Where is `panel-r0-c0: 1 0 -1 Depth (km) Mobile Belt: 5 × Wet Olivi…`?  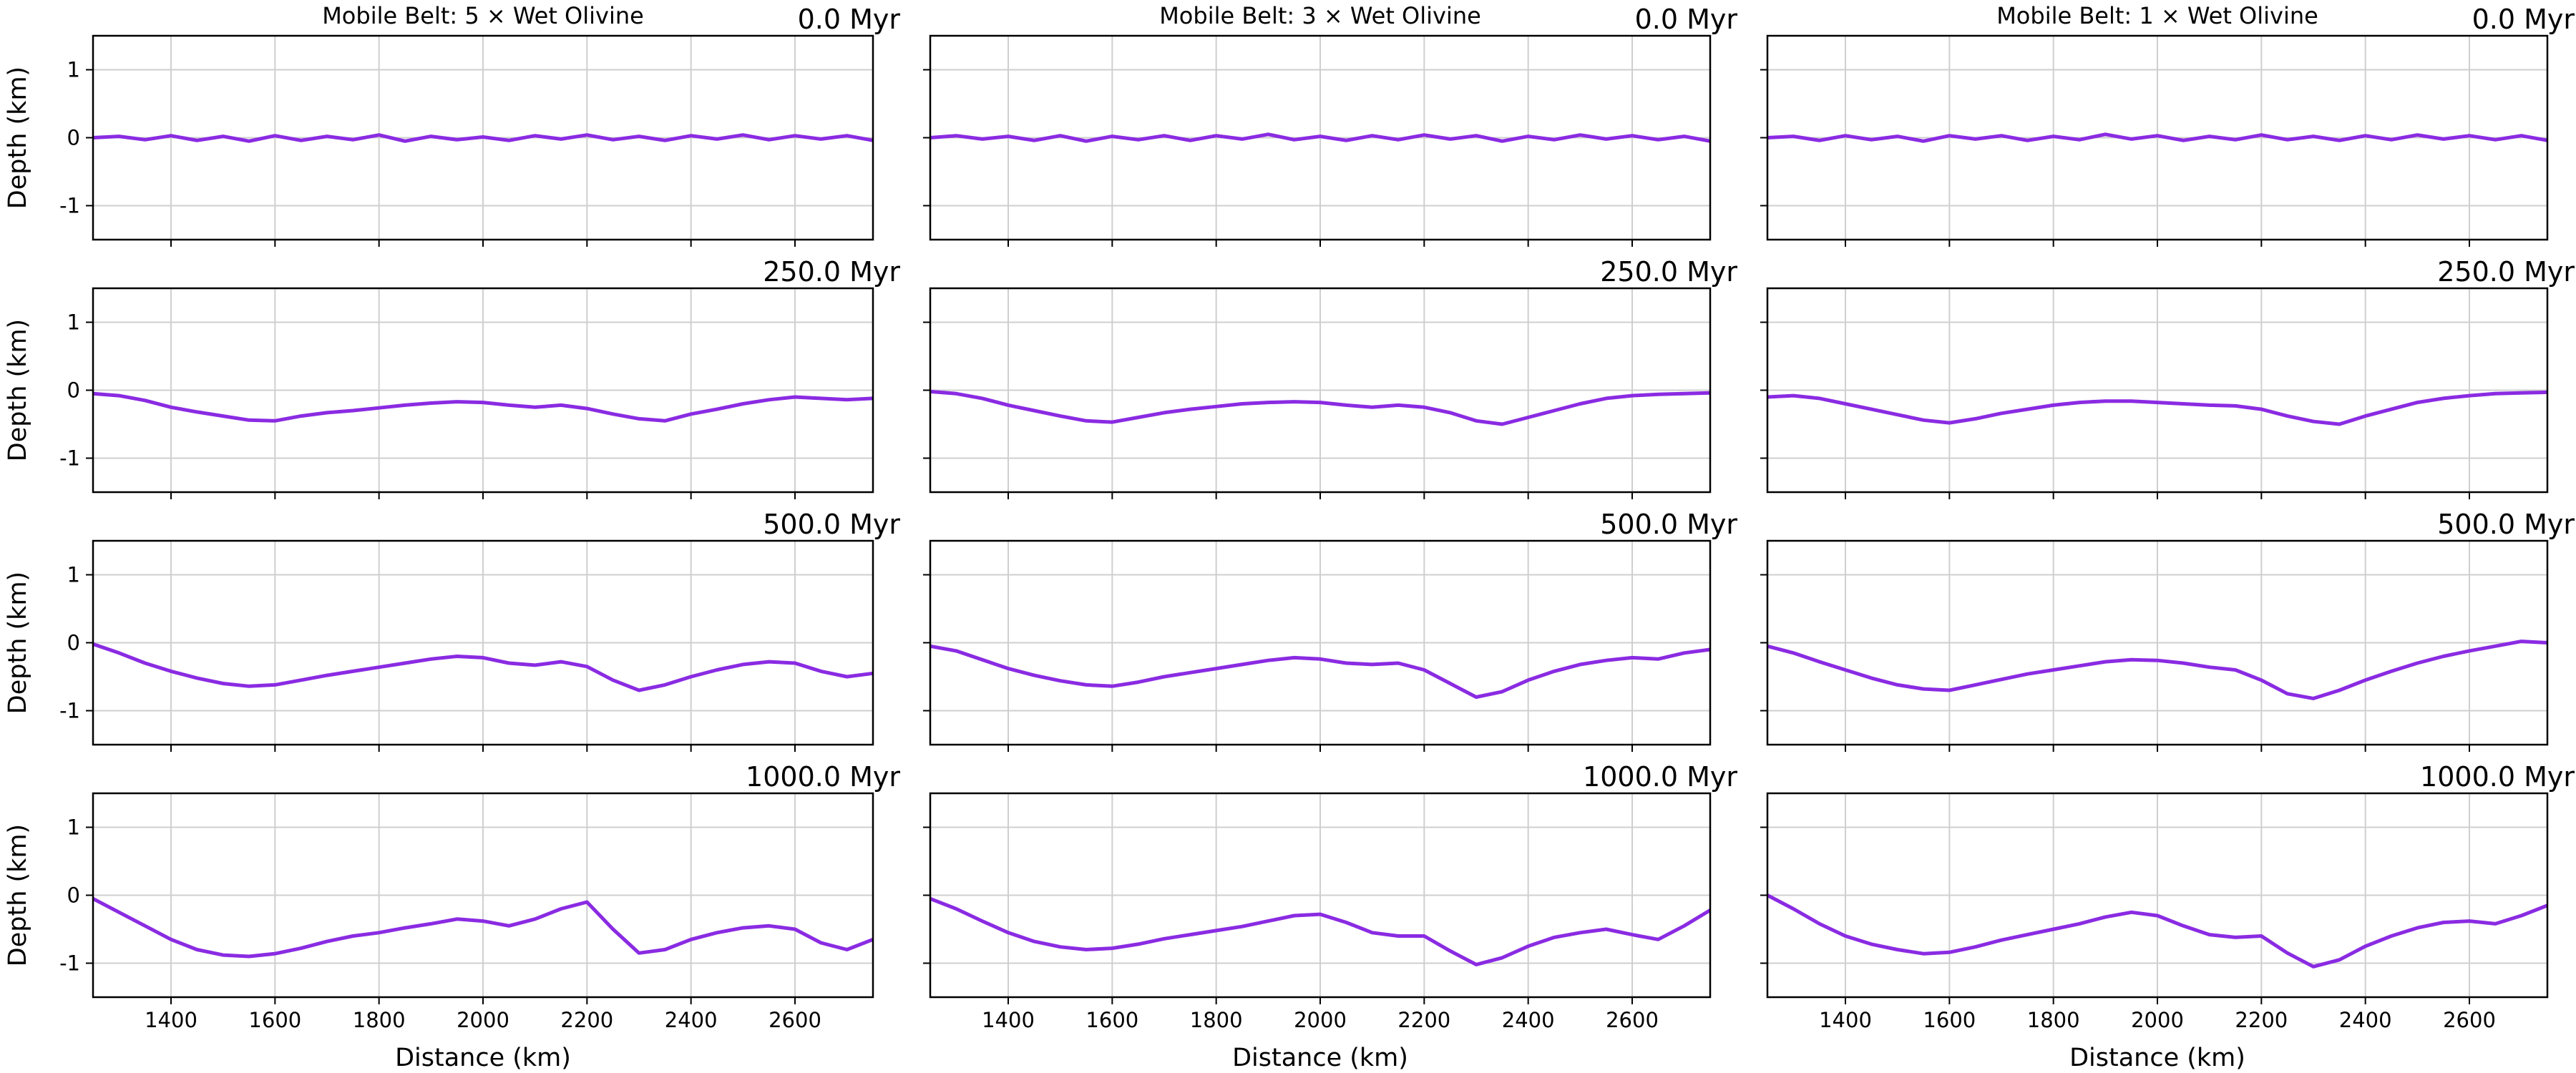
panel-r0-c0: 1 0 -1 Depth (km) Mobile Belt: 5 × Wet Olivi… is located at coordinates (452, 124).